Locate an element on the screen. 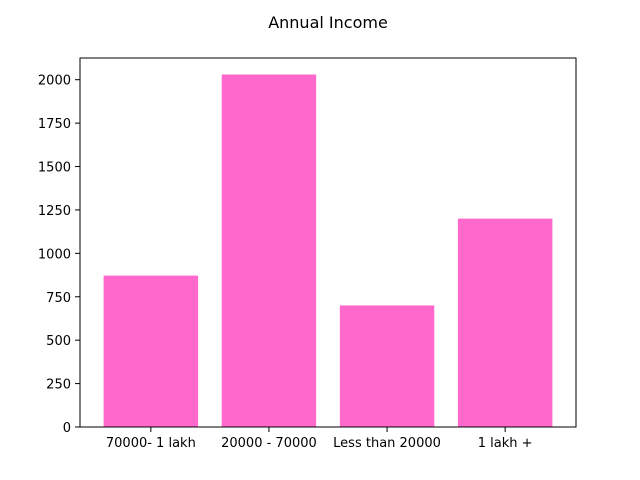  y-tick-label-4: 1000 is located at coordinates (54, 254).